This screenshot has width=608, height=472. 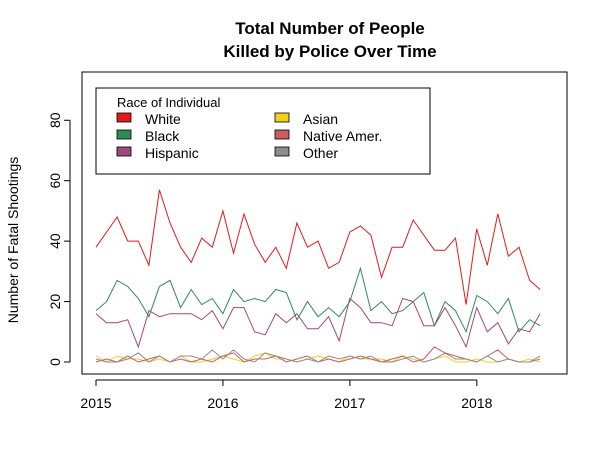 What do you see at coordinates (282, 117) in the screenshot?
I see `legend-swatch-asian` at bounding box center [282, 117].